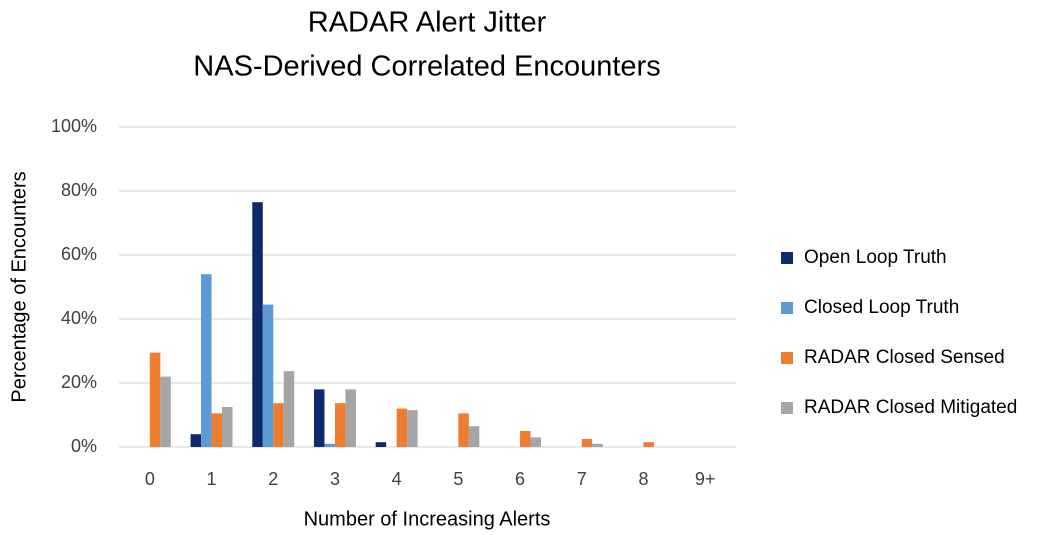 This screenshot has width=1044, height=535. Describe the element at coordinates (582, 479) in the screenshot. I see `x-tick-label: 7` at that location.